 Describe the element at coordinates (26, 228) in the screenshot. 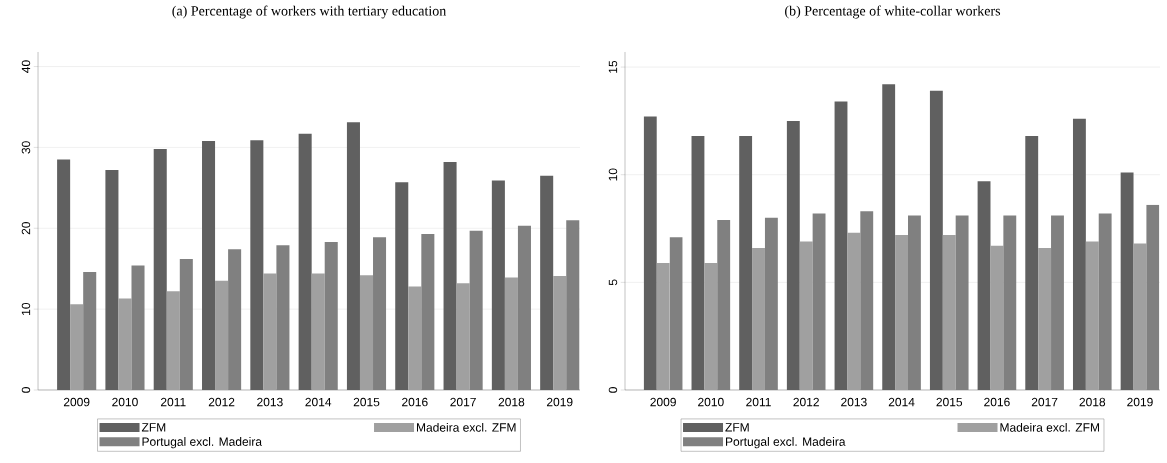

I see `y-tick-label: 20` at that location.